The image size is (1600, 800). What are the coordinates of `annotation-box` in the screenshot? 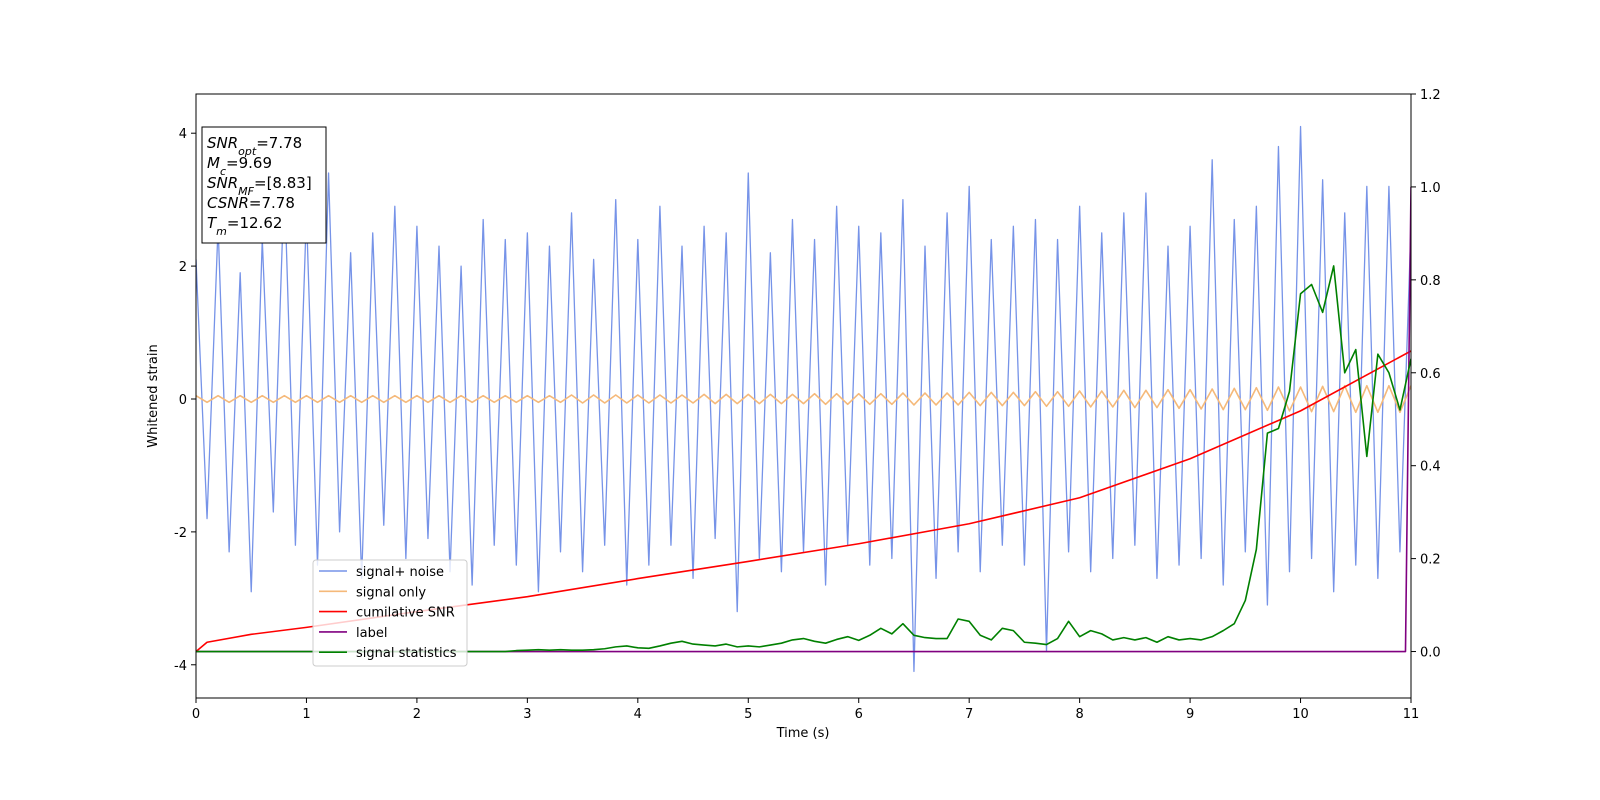 It's located at (264, 185).